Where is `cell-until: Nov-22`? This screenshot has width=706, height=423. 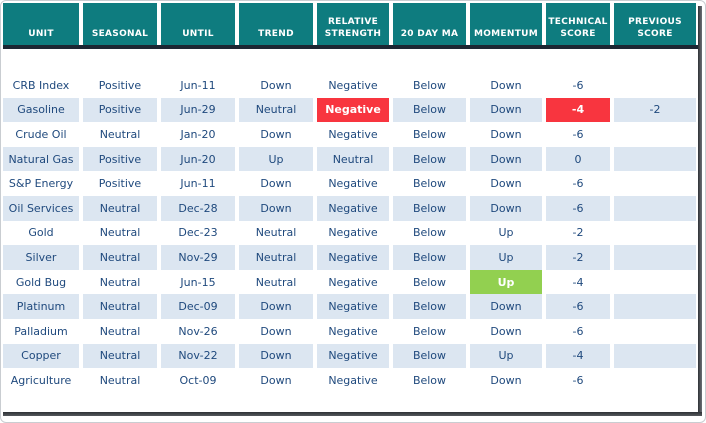
cell-until: Nov-22 is located at coordinates (198, 356).